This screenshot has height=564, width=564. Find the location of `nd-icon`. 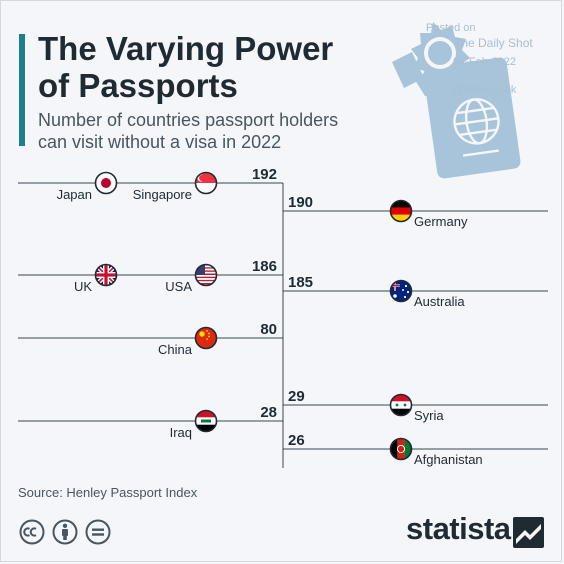

nd-icon is located at coordinates (98, 532).